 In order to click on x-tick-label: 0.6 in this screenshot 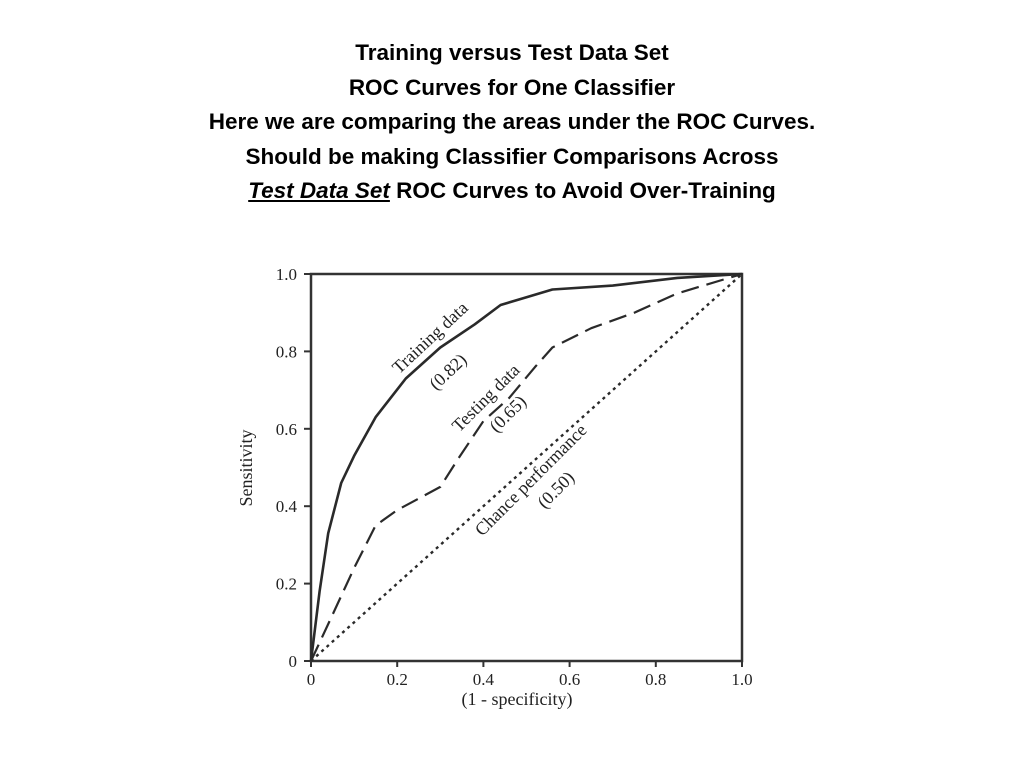, I will do `click(569, 679)`.